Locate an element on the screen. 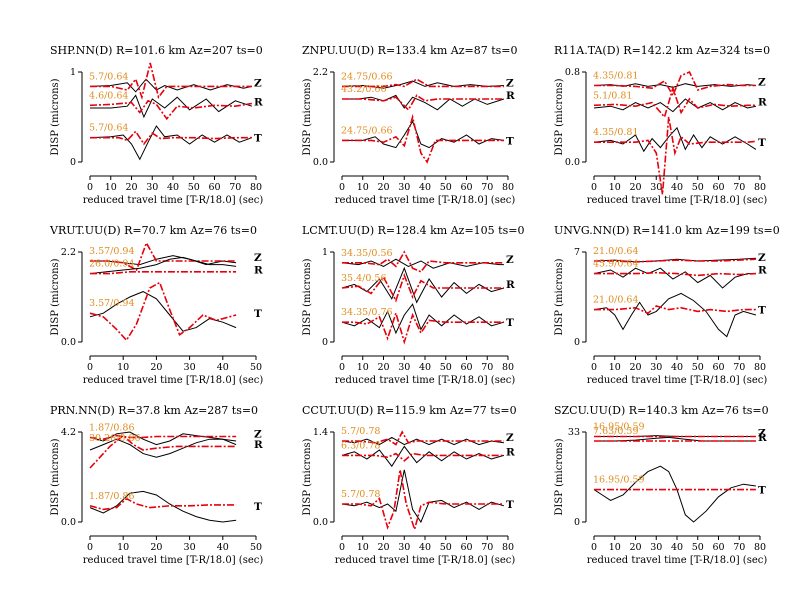  trace-annotation: 16.95/0.59 is located at coordinates (619, 480).